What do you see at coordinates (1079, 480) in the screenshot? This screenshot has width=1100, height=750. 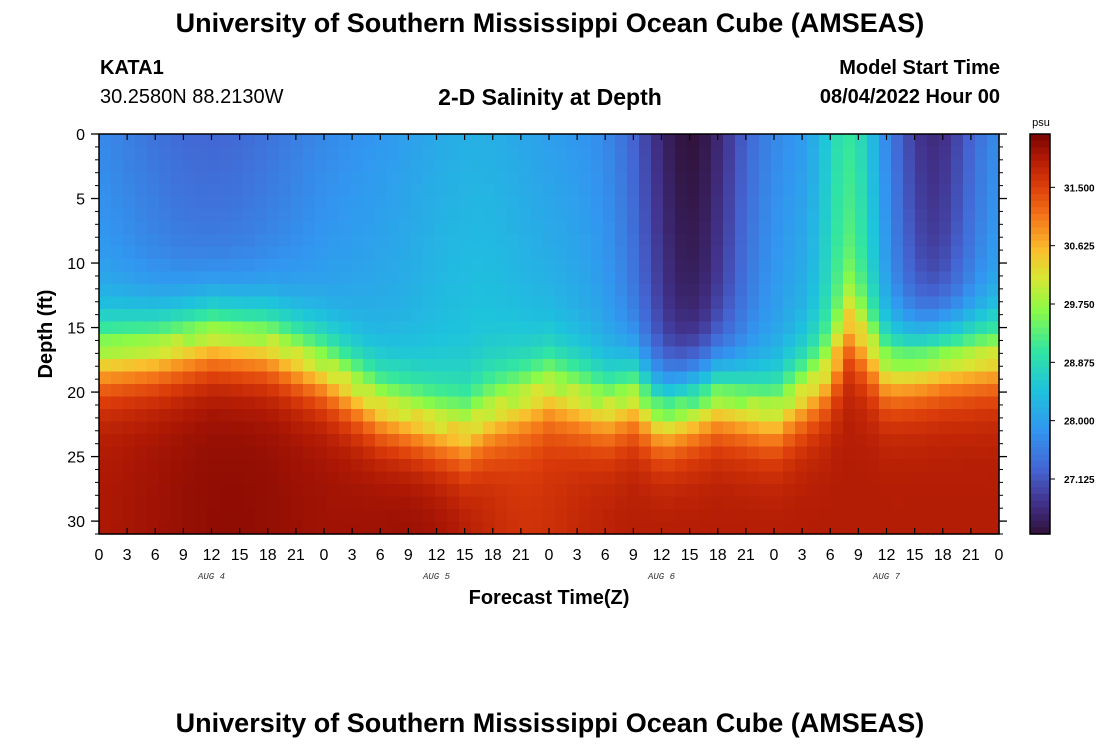 I see `colorbar-tick-label: 27.125` at bounding box center [1079, 480].